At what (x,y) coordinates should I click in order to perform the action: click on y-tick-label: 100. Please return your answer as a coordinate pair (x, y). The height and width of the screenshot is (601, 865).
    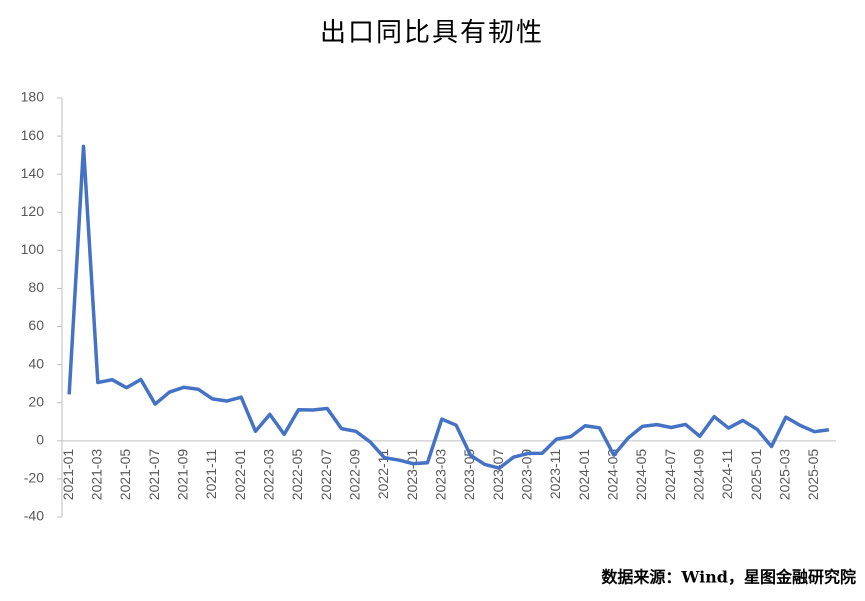
    Looking at the image, I should click on (33, 249).